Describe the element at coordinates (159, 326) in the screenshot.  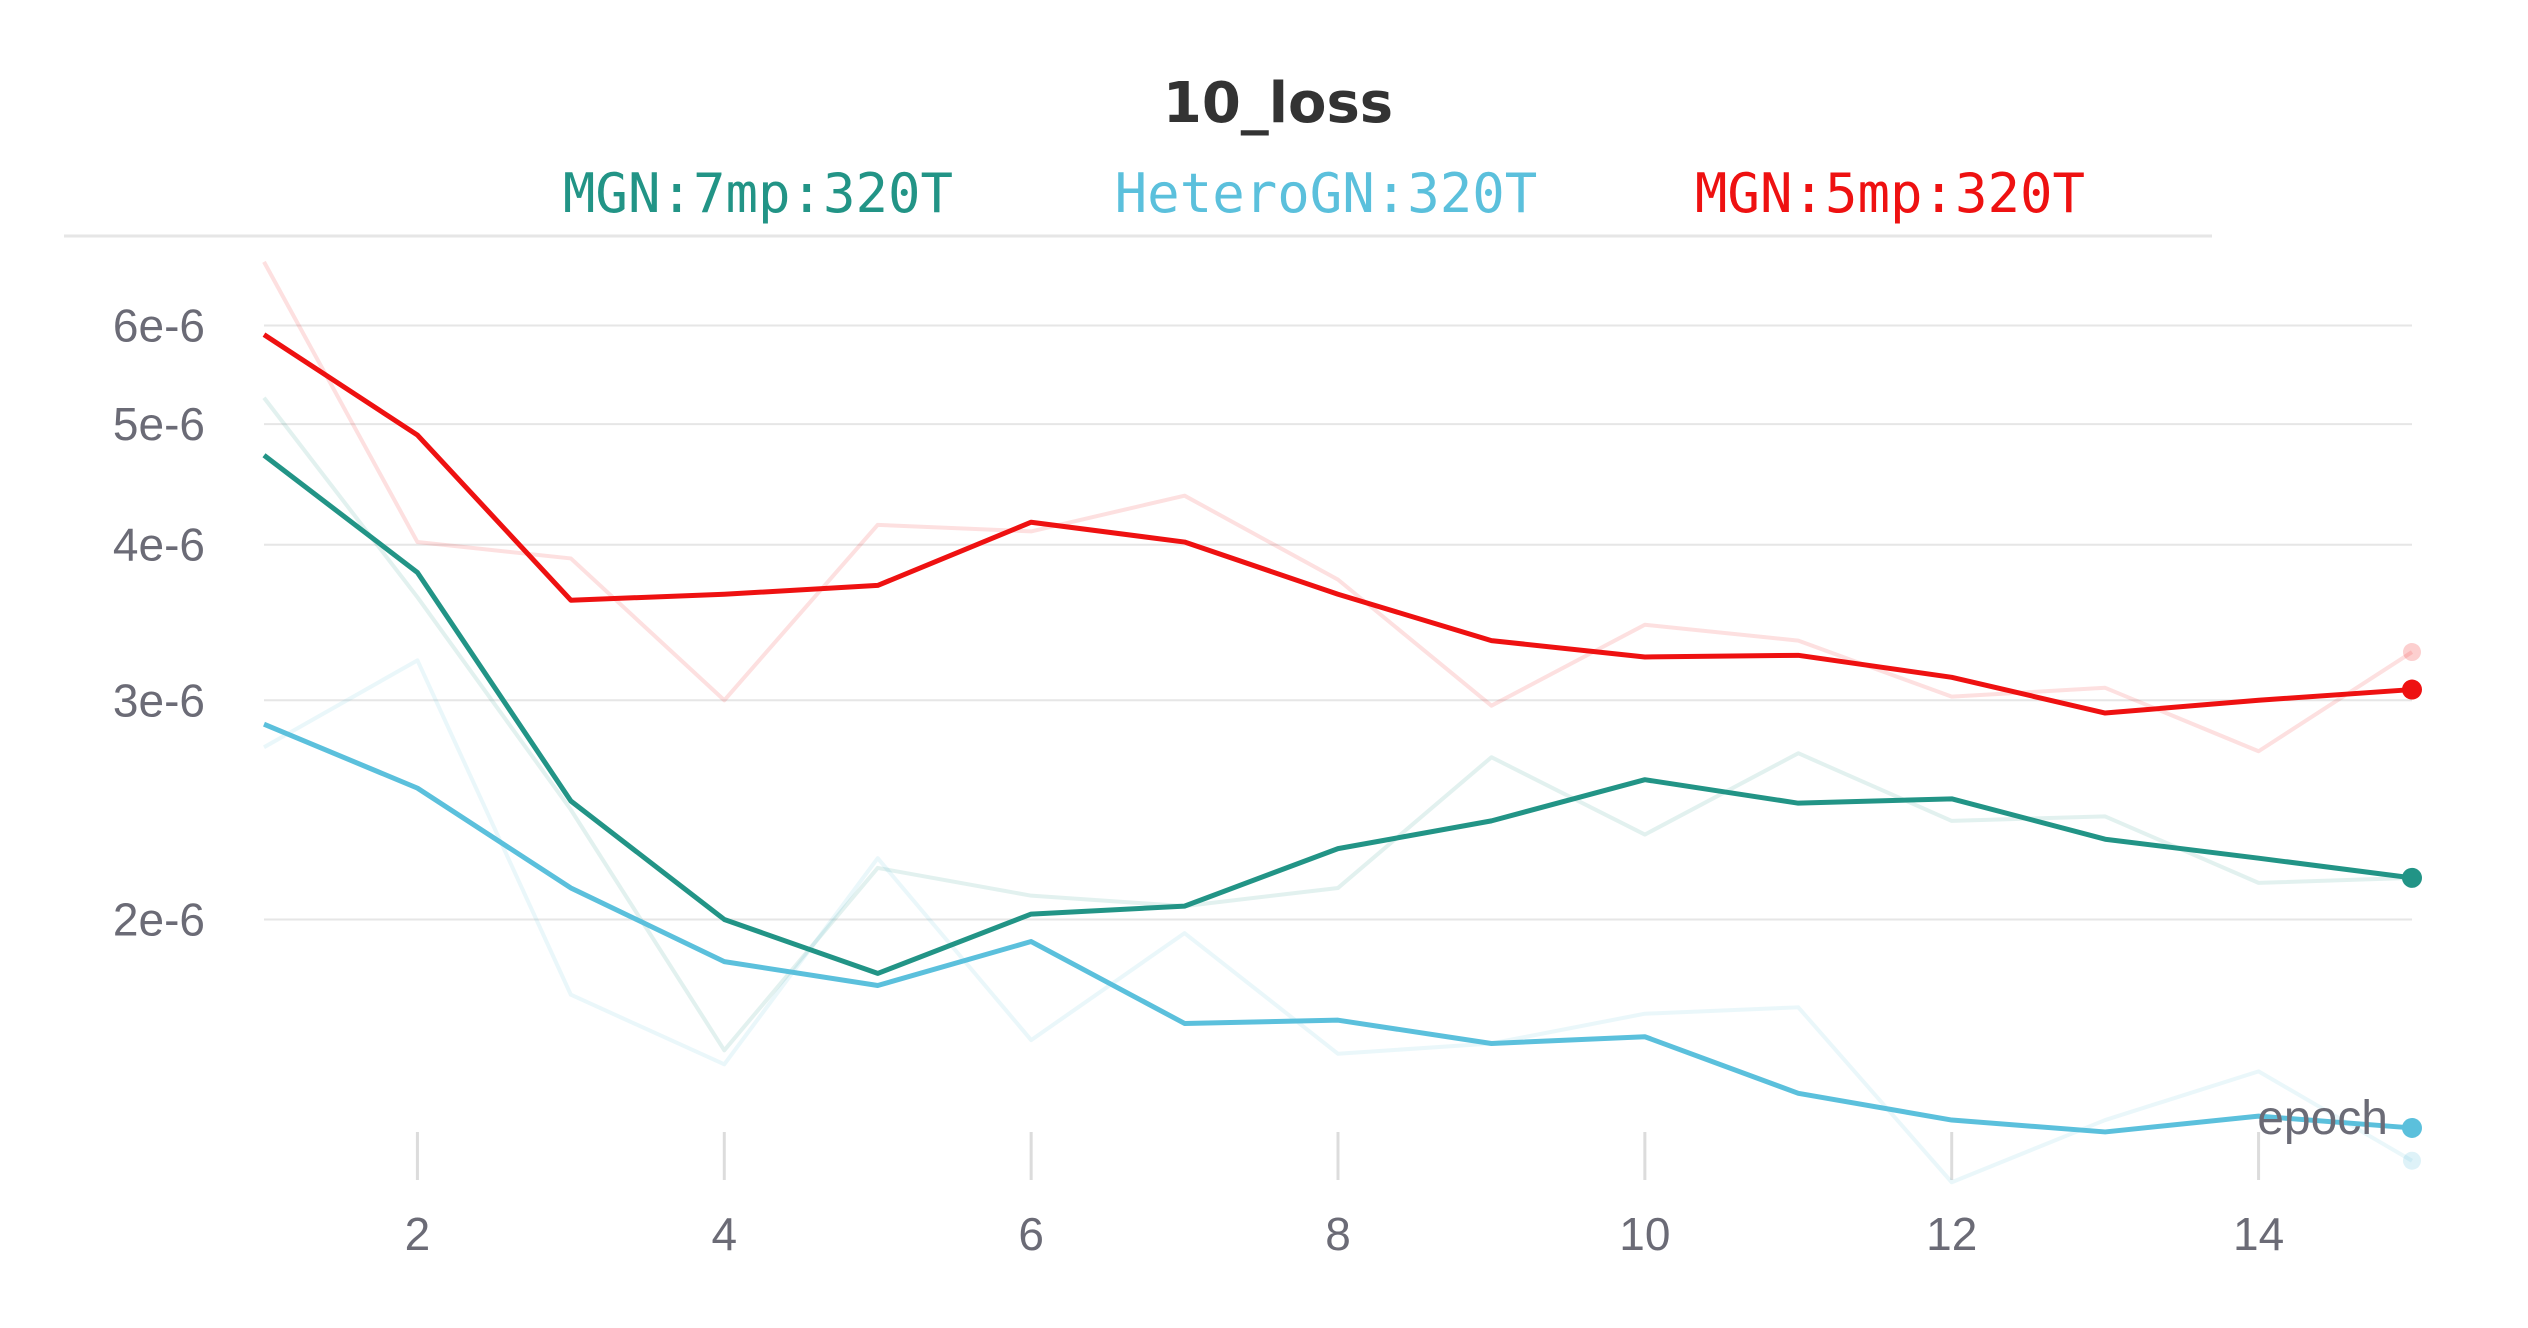
I see `y-tick-label: 6e-6` at that location.